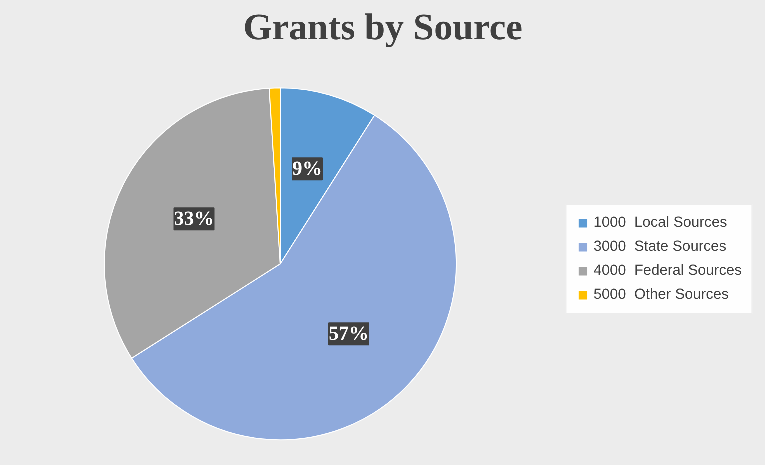 The width and height of the screenshot is (765, 465). Describe the element at coordinates (307, 169) in the screenshot. I see `data-label: 9%` at that location.